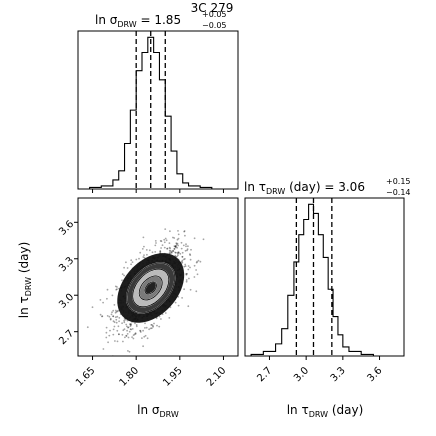 The height and width of the screenshot is (436, 436). I want to click on x-axis-title-right: ln τDRW (day), so click(325, 411).